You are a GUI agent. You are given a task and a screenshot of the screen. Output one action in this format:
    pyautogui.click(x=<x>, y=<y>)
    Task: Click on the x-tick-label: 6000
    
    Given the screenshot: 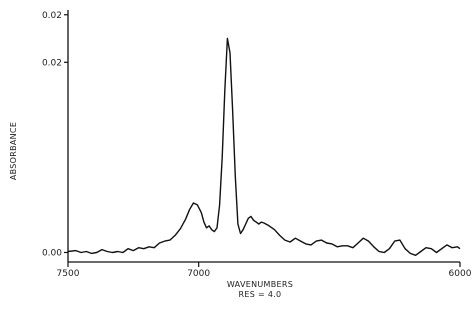 What is the action you would take?
    pyautogui.click(x=460, y=274)
    